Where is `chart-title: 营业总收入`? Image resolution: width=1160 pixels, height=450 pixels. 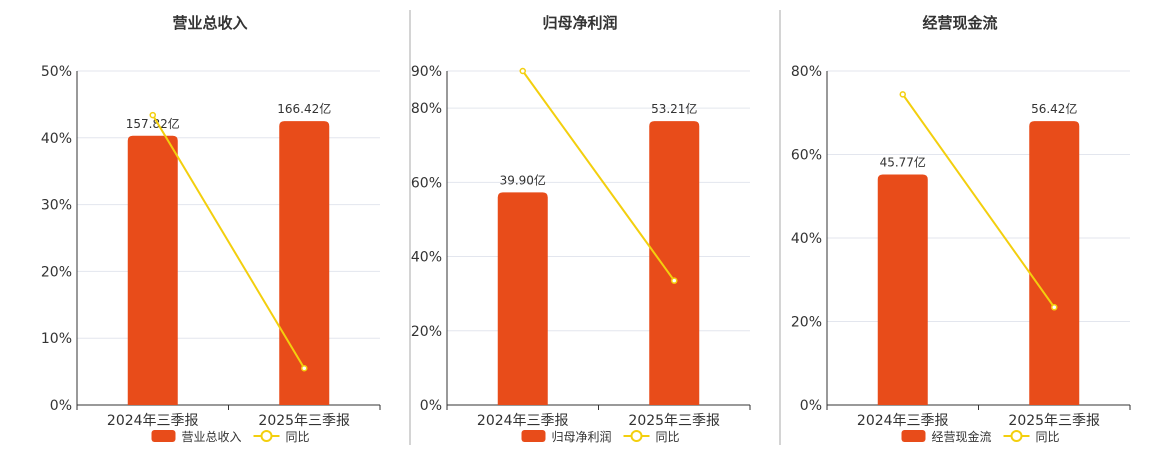 chart-title: 营业总收入 is located at coordinates (209, 23).